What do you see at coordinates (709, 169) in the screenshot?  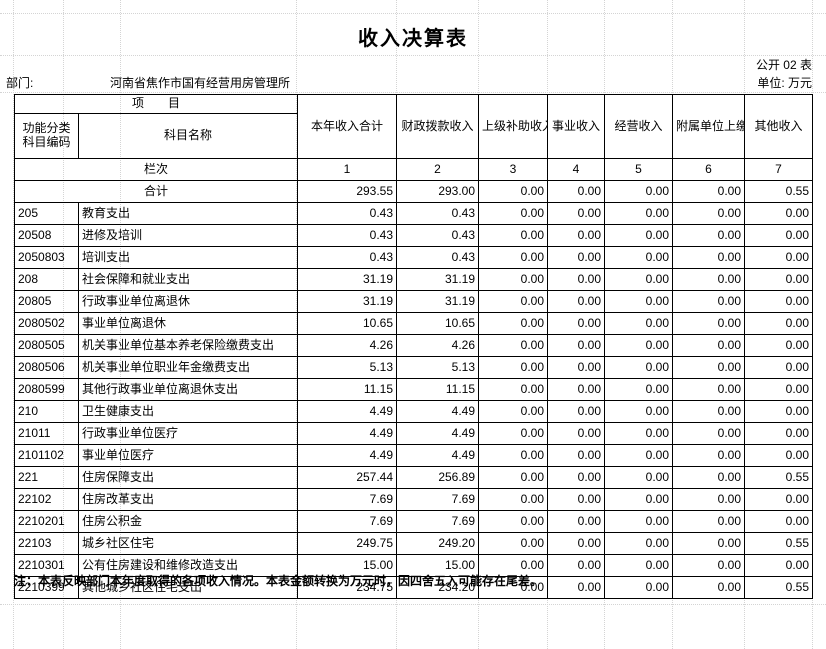 I see `lane-number-6: 6` at bounding box center [709, 169].